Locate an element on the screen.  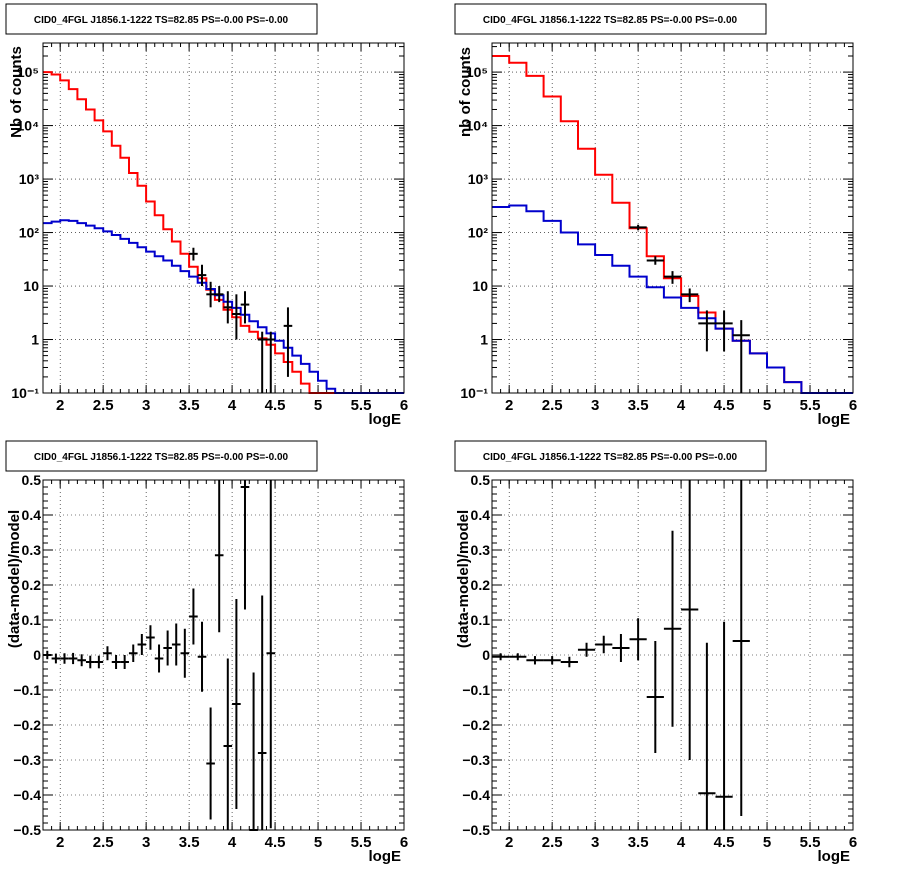
y-tick-label: 10⁴ is located at coordinates (28, 126).